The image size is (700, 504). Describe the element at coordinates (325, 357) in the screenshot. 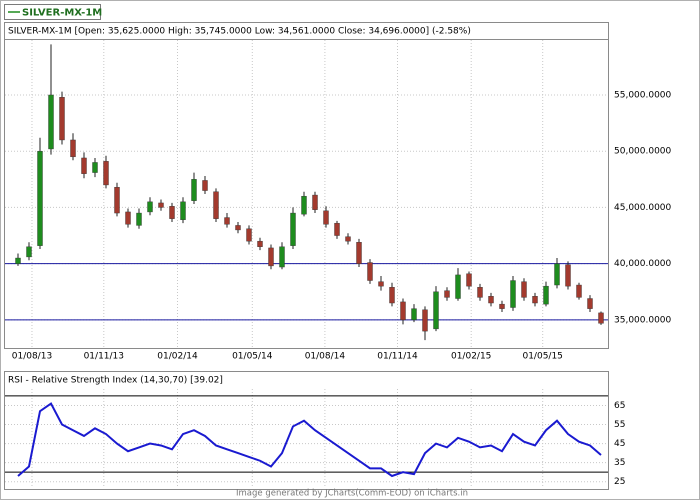

I see `x-tick-label: 01/08/14` at that location.